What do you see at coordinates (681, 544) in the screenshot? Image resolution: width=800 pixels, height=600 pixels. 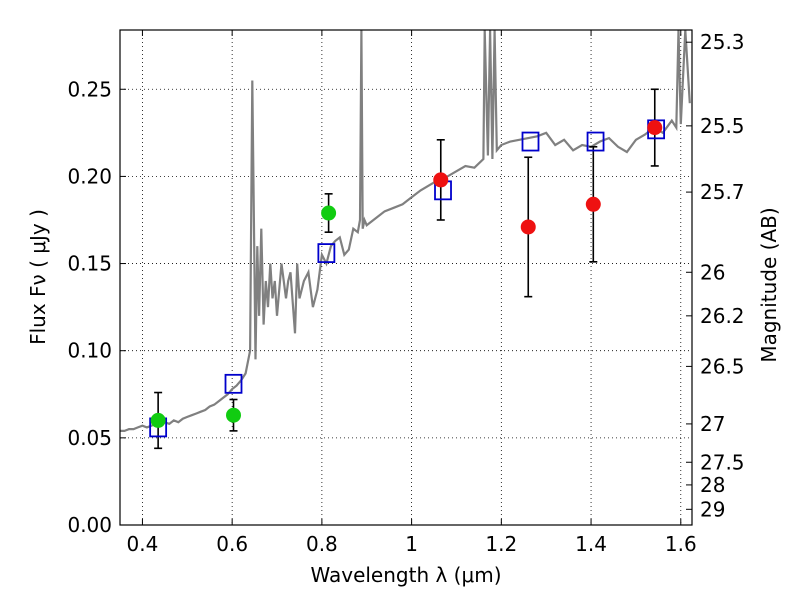 I see `x-tick-label: 1.6` at bounding box center [681, 544].